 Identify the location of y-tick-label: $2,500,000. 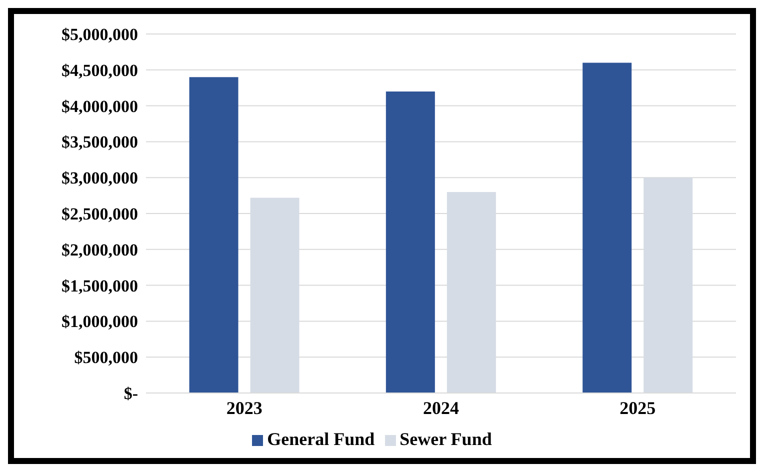
(100, 214).